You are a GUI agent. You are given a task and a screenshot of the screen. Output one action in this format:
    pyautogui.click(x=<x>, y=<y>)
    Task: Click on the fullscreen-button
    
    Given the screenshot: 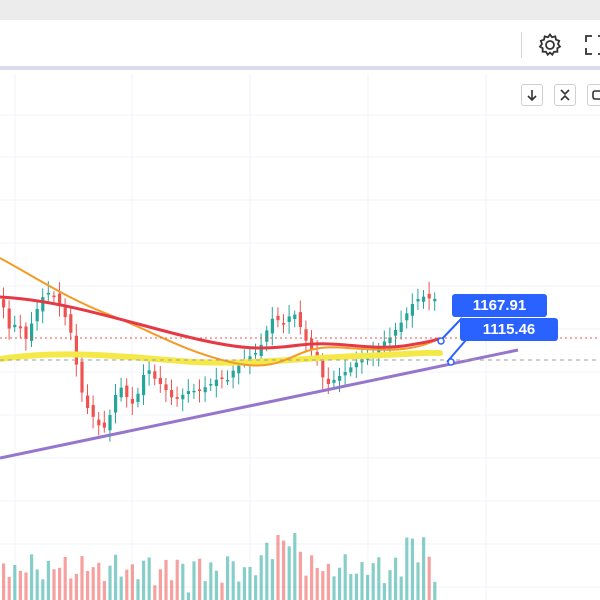 What is the action you would take?
    pyautogui.click(x=590, y=45)
    